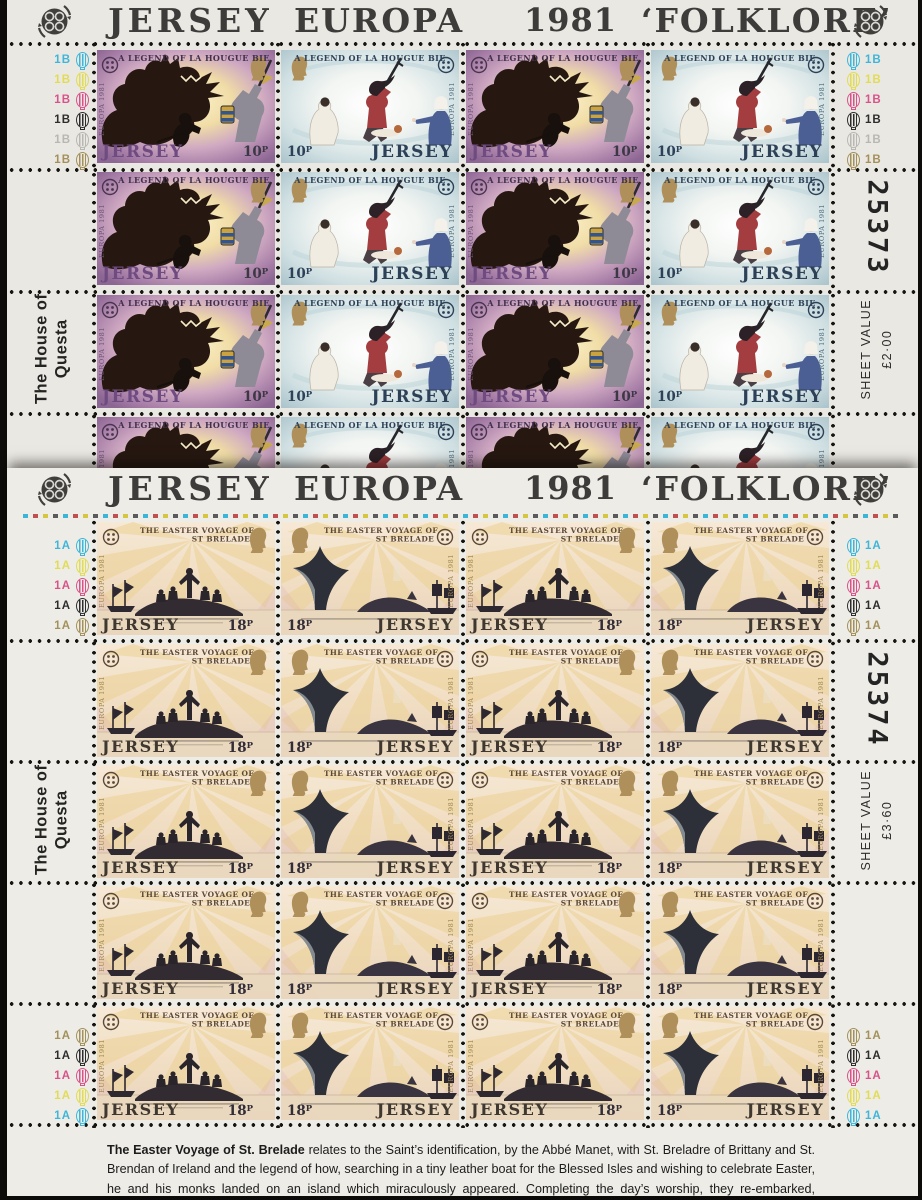  What do you see at coordinates (865, 349) in the screenshot?
I see `sheet-value-label: SHEET VALUE` at bounding box center [865, 349].